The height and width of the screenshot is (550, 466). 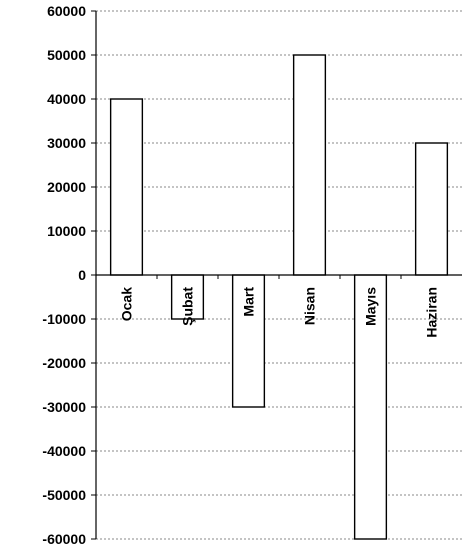 I want to click on y-tick-label: 60000, so click(x=66, y=11).